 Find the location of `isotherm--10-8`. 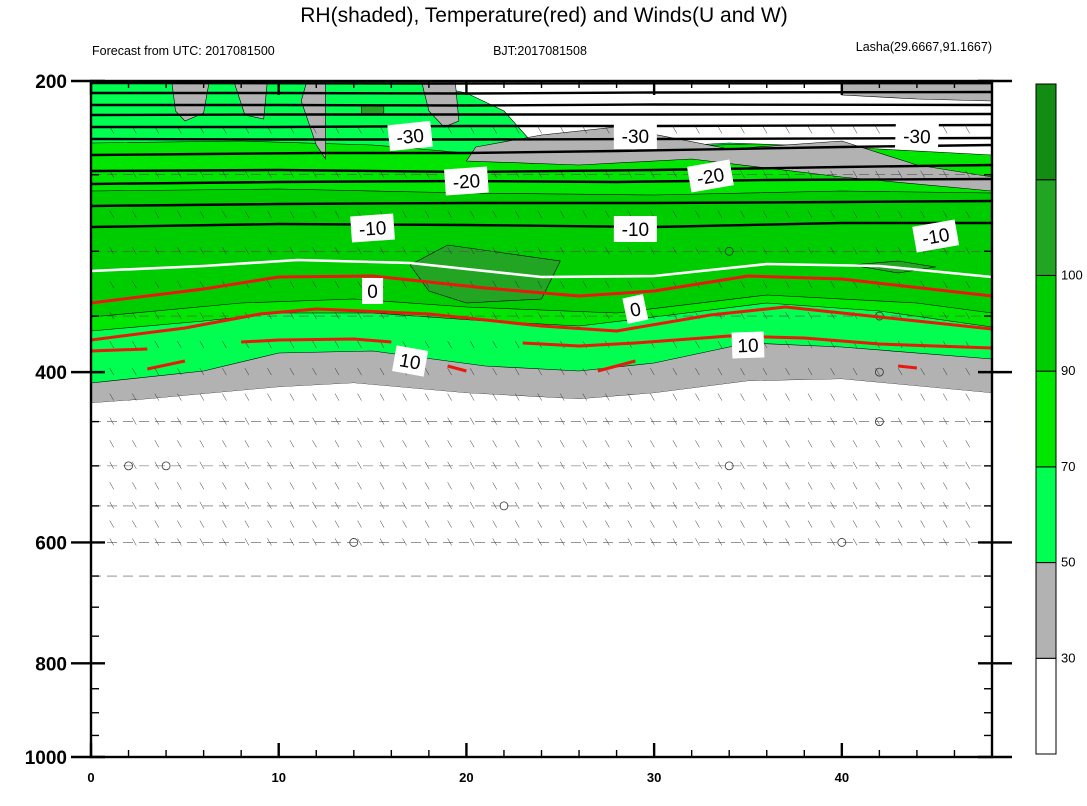

isotherm--10-8 is located at coordinates (541, 181).